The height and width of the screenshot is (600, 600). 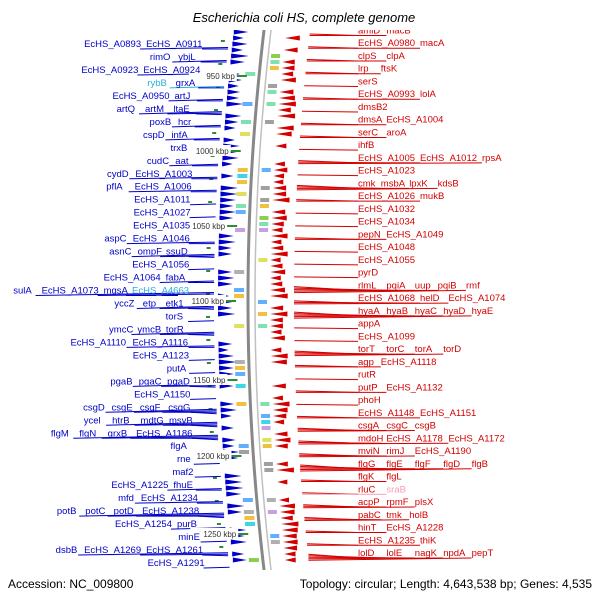 I want to click on gene-label: holB, so click(x=418, y=515).